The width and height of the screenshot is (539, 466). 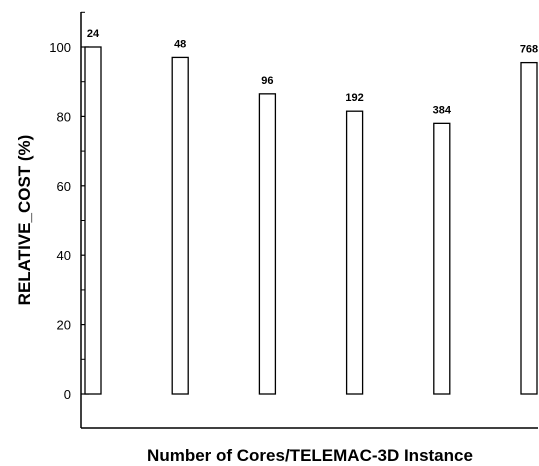 I want to click on y-tick-label: 0, so click(x=67, y=394).